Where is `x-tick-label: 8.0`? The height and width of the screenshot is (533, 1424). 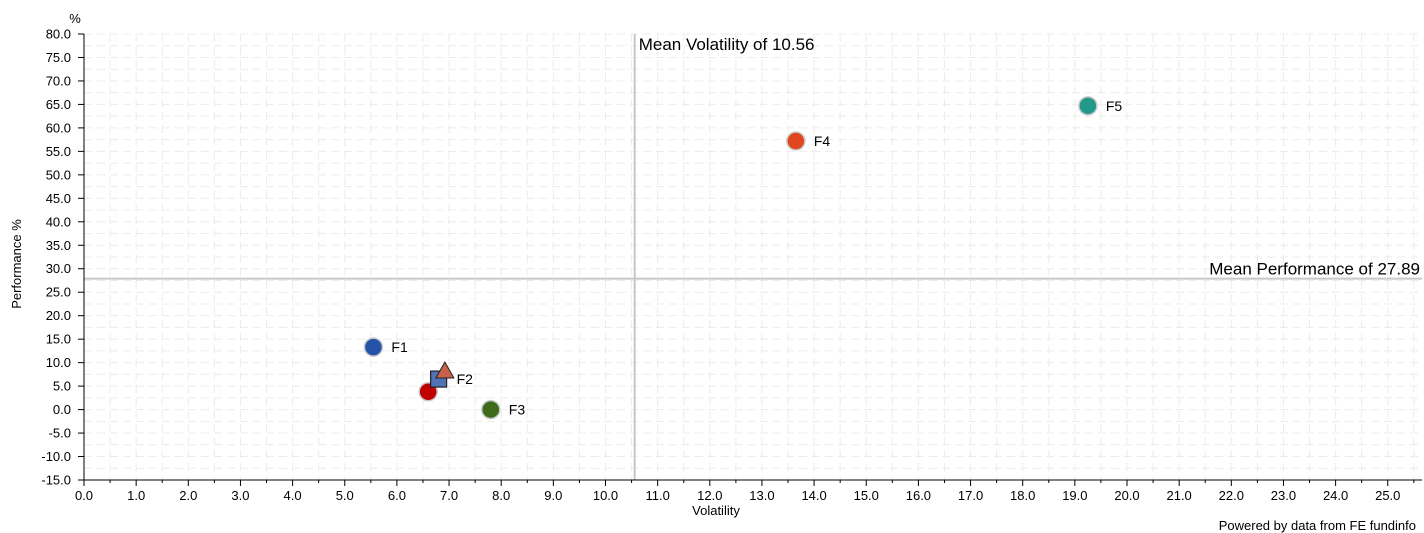
x-tick-label: 8.0 is located at coordinates (501, 495).